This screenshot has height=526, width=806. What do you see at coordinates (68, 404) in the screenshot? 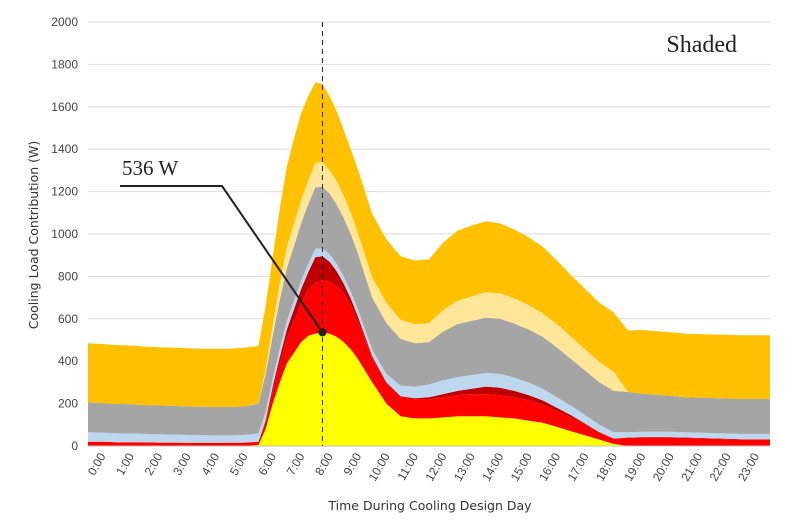
I see `y-tick-label: 200` at bounding box center [68, 404].